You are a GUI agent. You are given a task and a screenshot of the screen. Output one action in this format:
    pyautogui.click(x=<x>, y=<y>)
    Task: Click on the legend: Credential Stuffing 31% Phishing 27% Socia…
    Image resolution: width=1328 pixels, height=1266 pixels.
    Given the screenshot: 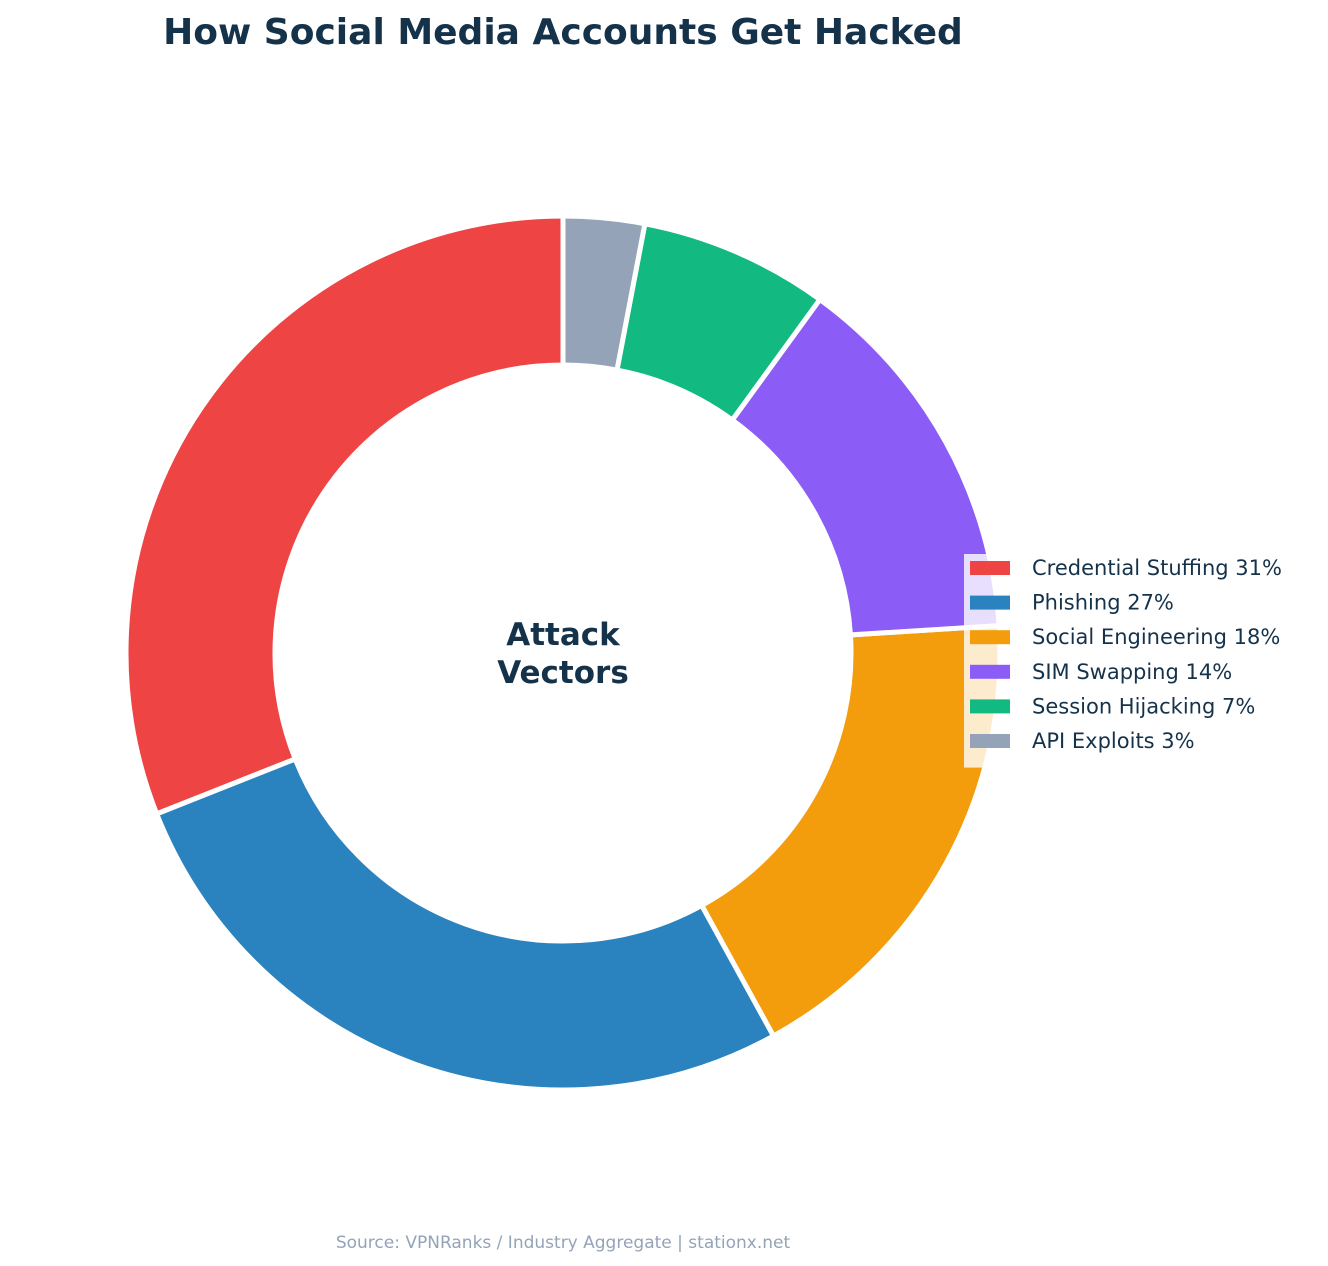 What is the action you would take?
    pyautogui.click(x=1144, y=661)
    